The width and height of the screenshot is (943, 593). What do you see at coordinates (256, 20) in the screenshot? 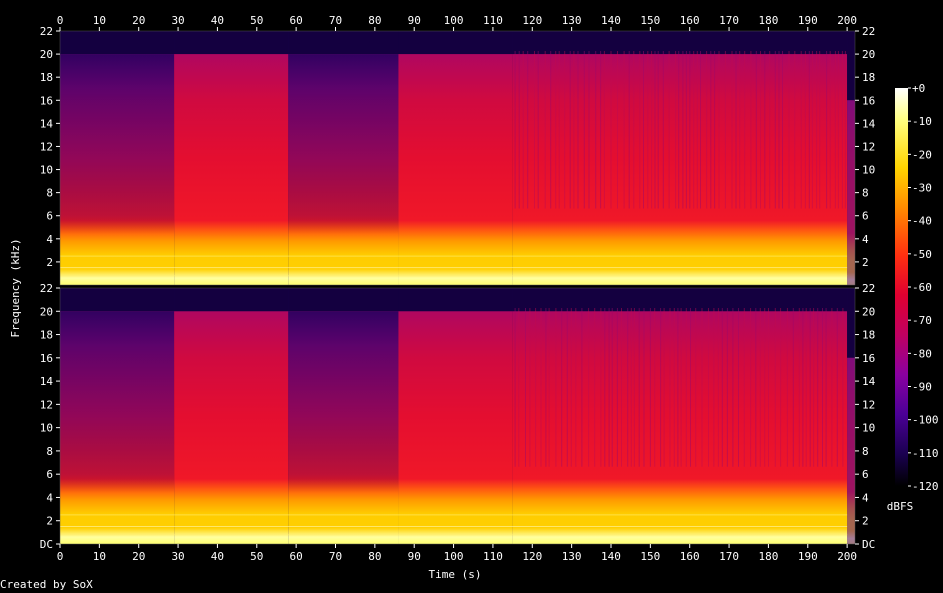
I see `x-tick-label-top: 50` at bounding box center [256, 20].